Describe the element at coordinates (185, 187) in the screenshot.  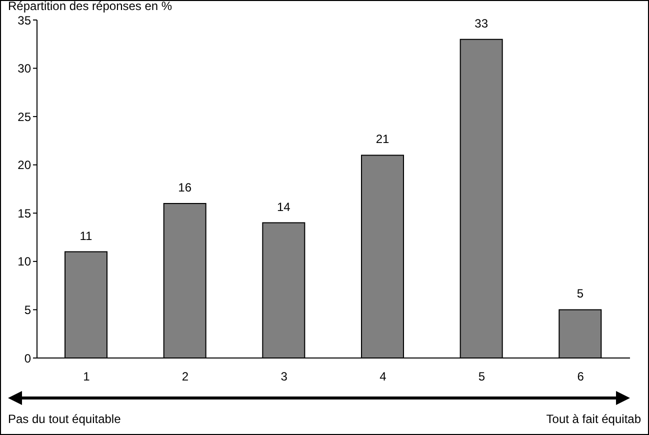
I see `data-label: 16` at that location.